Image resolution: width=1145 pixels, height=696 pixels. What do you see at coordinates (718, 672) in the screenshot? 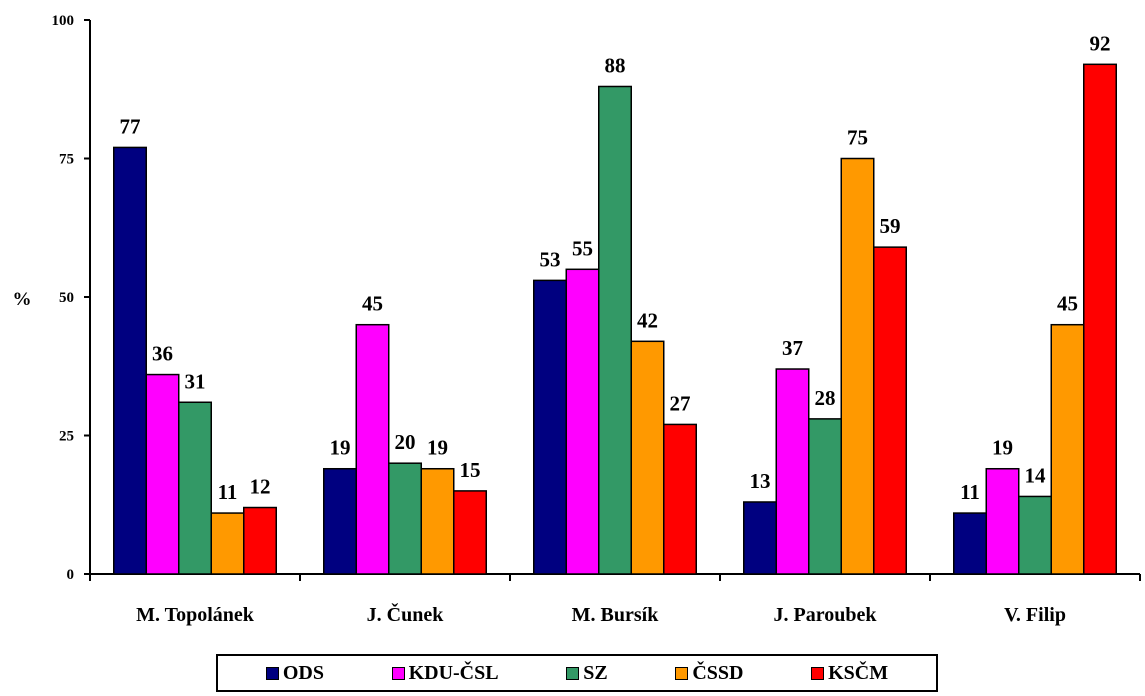
I see `legend-label: ČSSD` at bounding box center [718, 672].